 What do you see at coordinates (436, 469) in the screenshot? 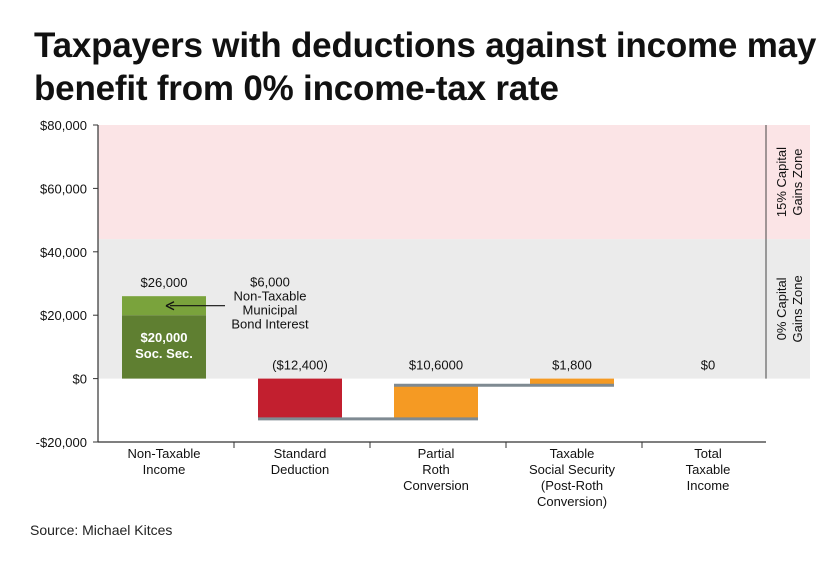
I see `category-label-2: Partial Roth Conversion` at bounding box center [436, 469].